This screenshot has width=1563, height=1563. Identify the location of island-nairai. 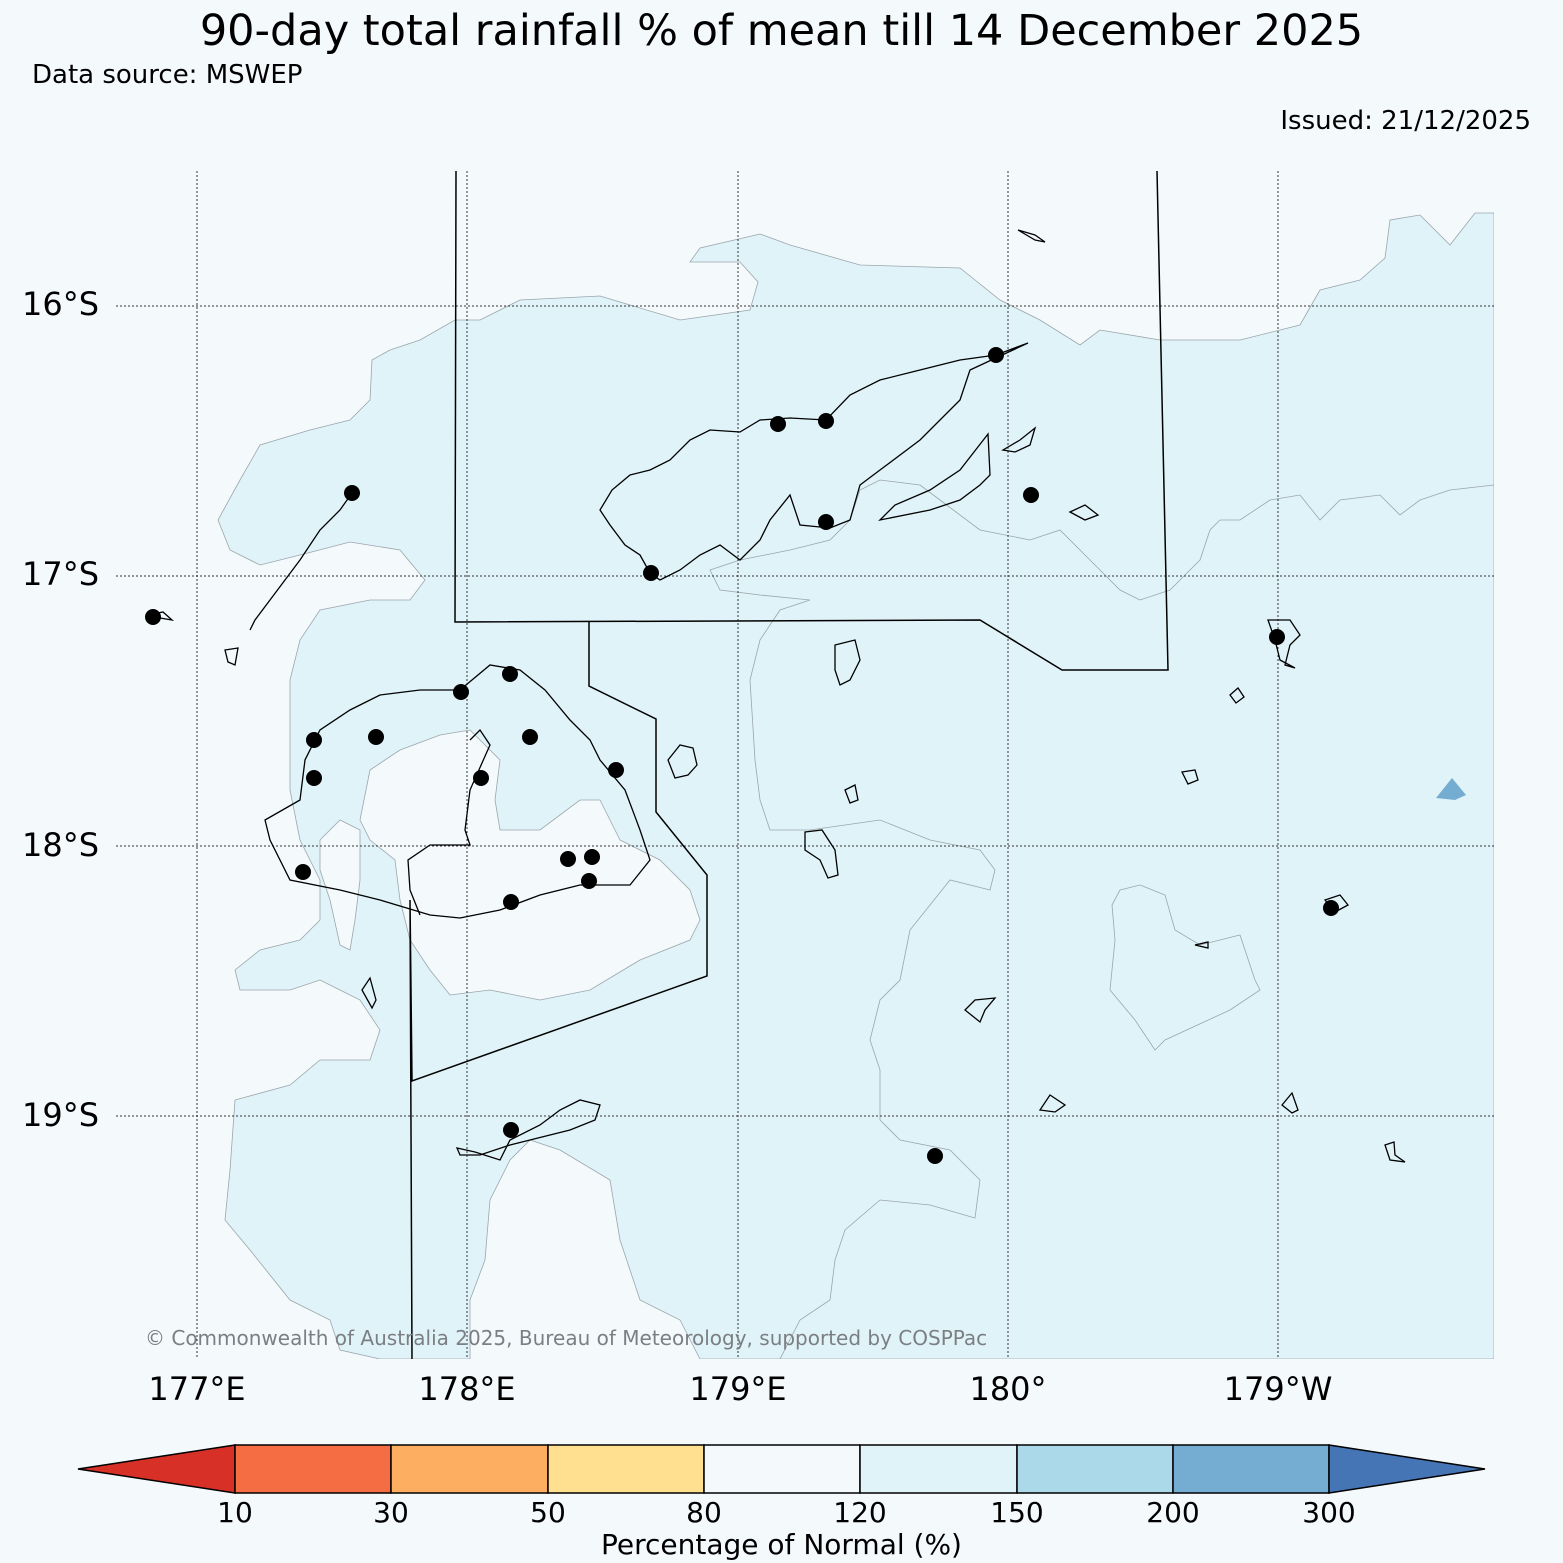
(851, 794).